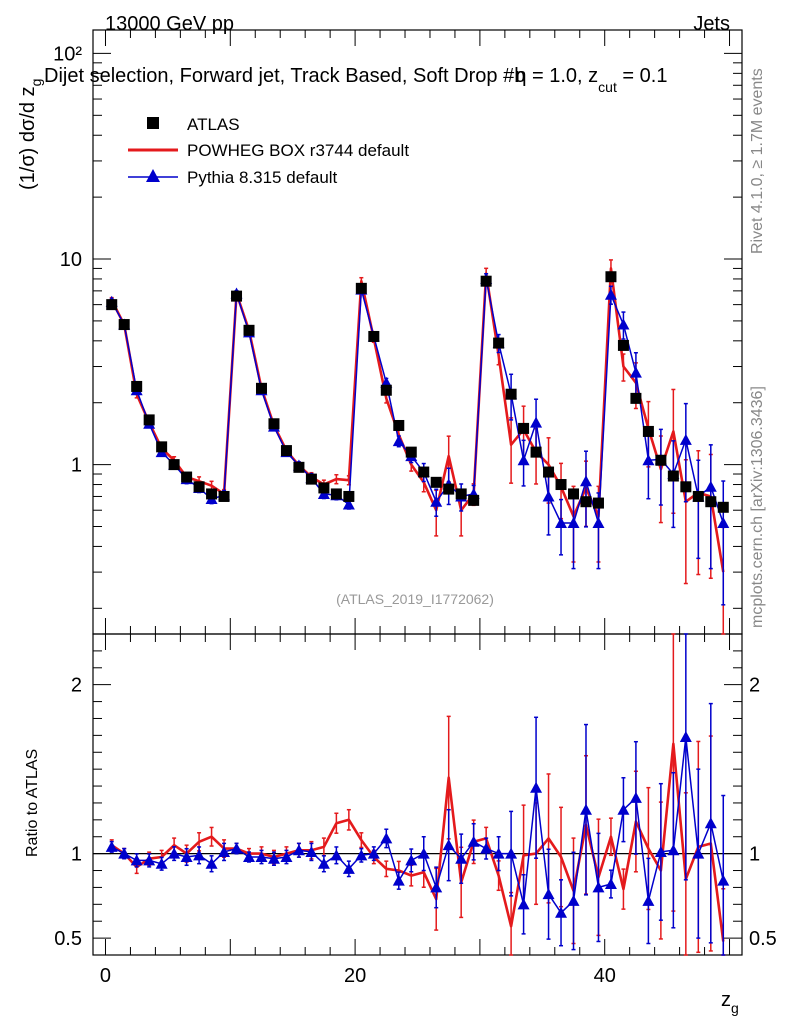 The image size is (786, 1024). I want to click on ratio-y-tick-label-right: 2, so click(754, 686).